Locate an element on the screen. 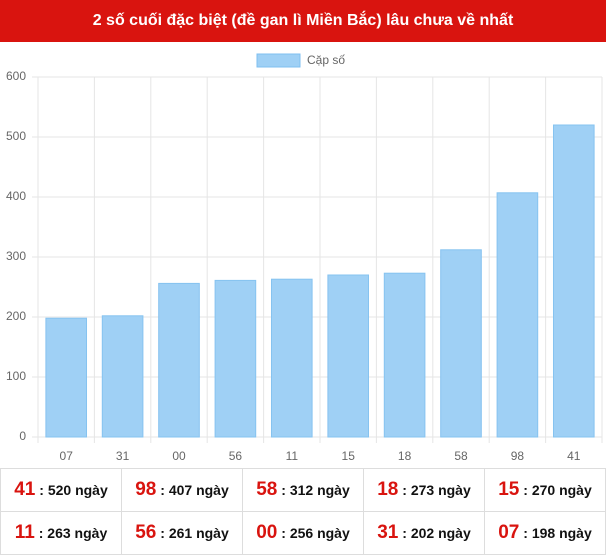  number-code: 58 is located at coordinates (267, 489).